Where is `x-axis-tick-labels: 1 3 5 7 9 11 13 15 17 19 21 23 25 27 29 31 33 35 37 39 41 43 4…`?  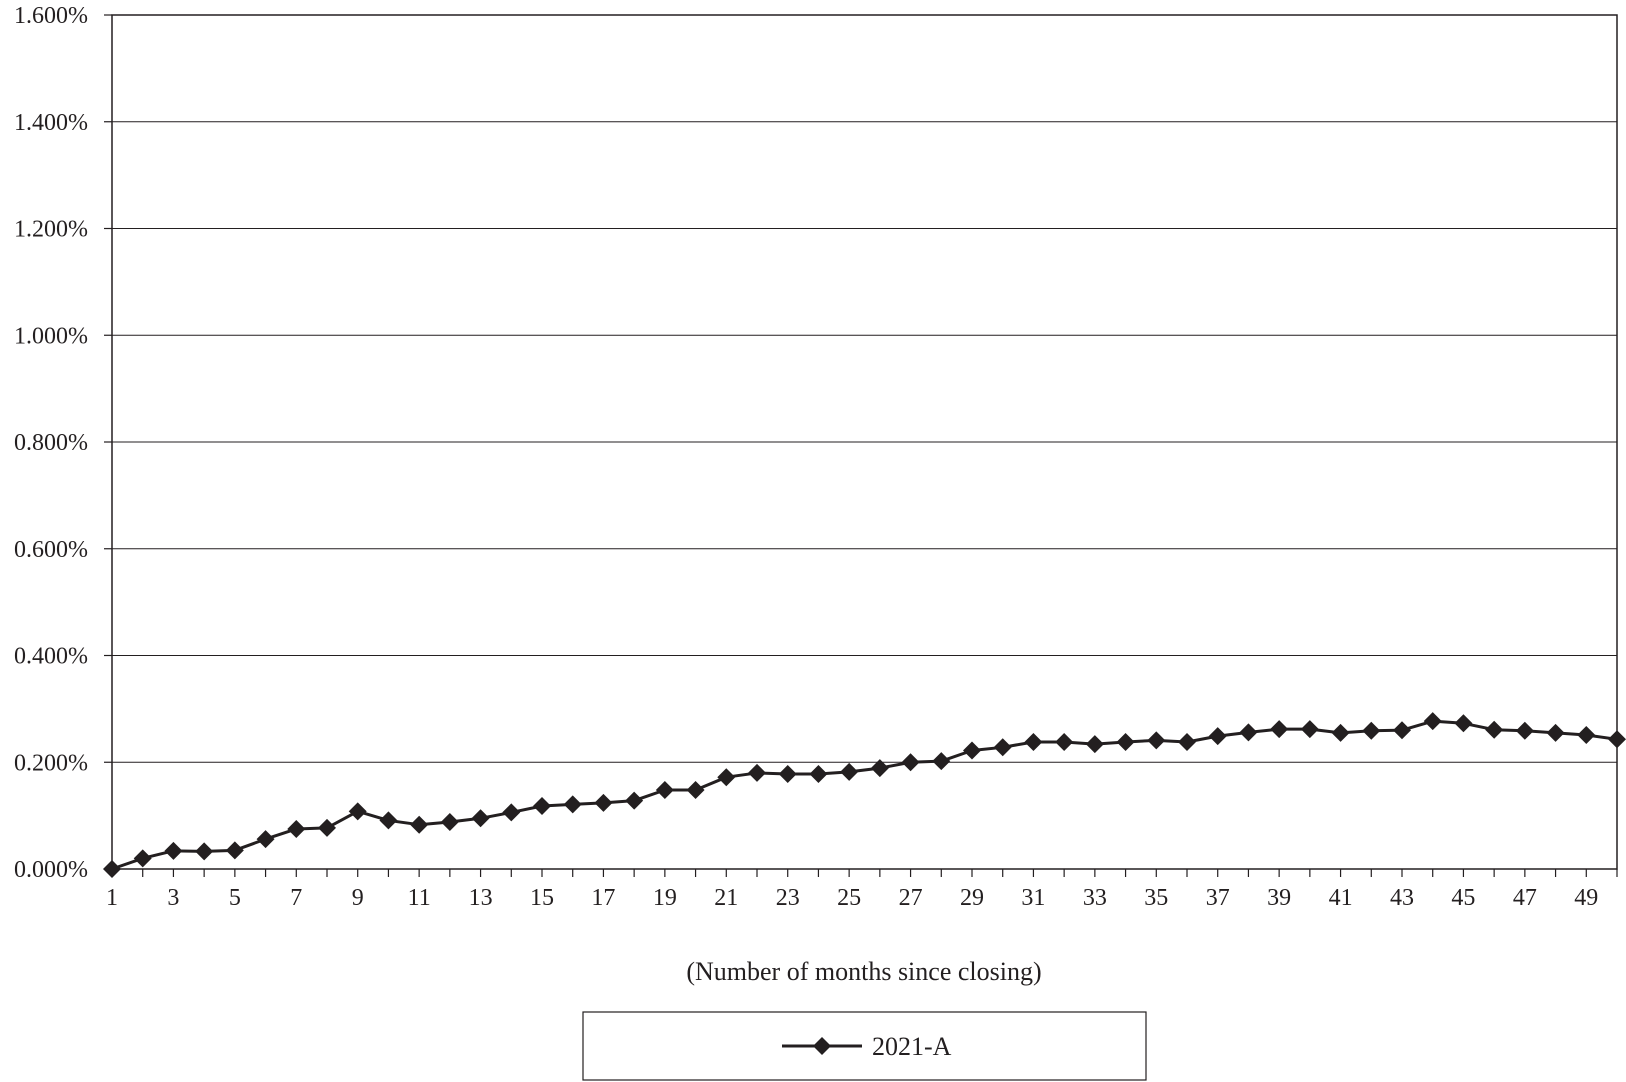 x-axis-tick-labels: 1 3 5 7 9 11 13 15 17 19 21 23 25 27 29 31 33 35 37 39 41 43 4… is located at coordinates (862, 890).